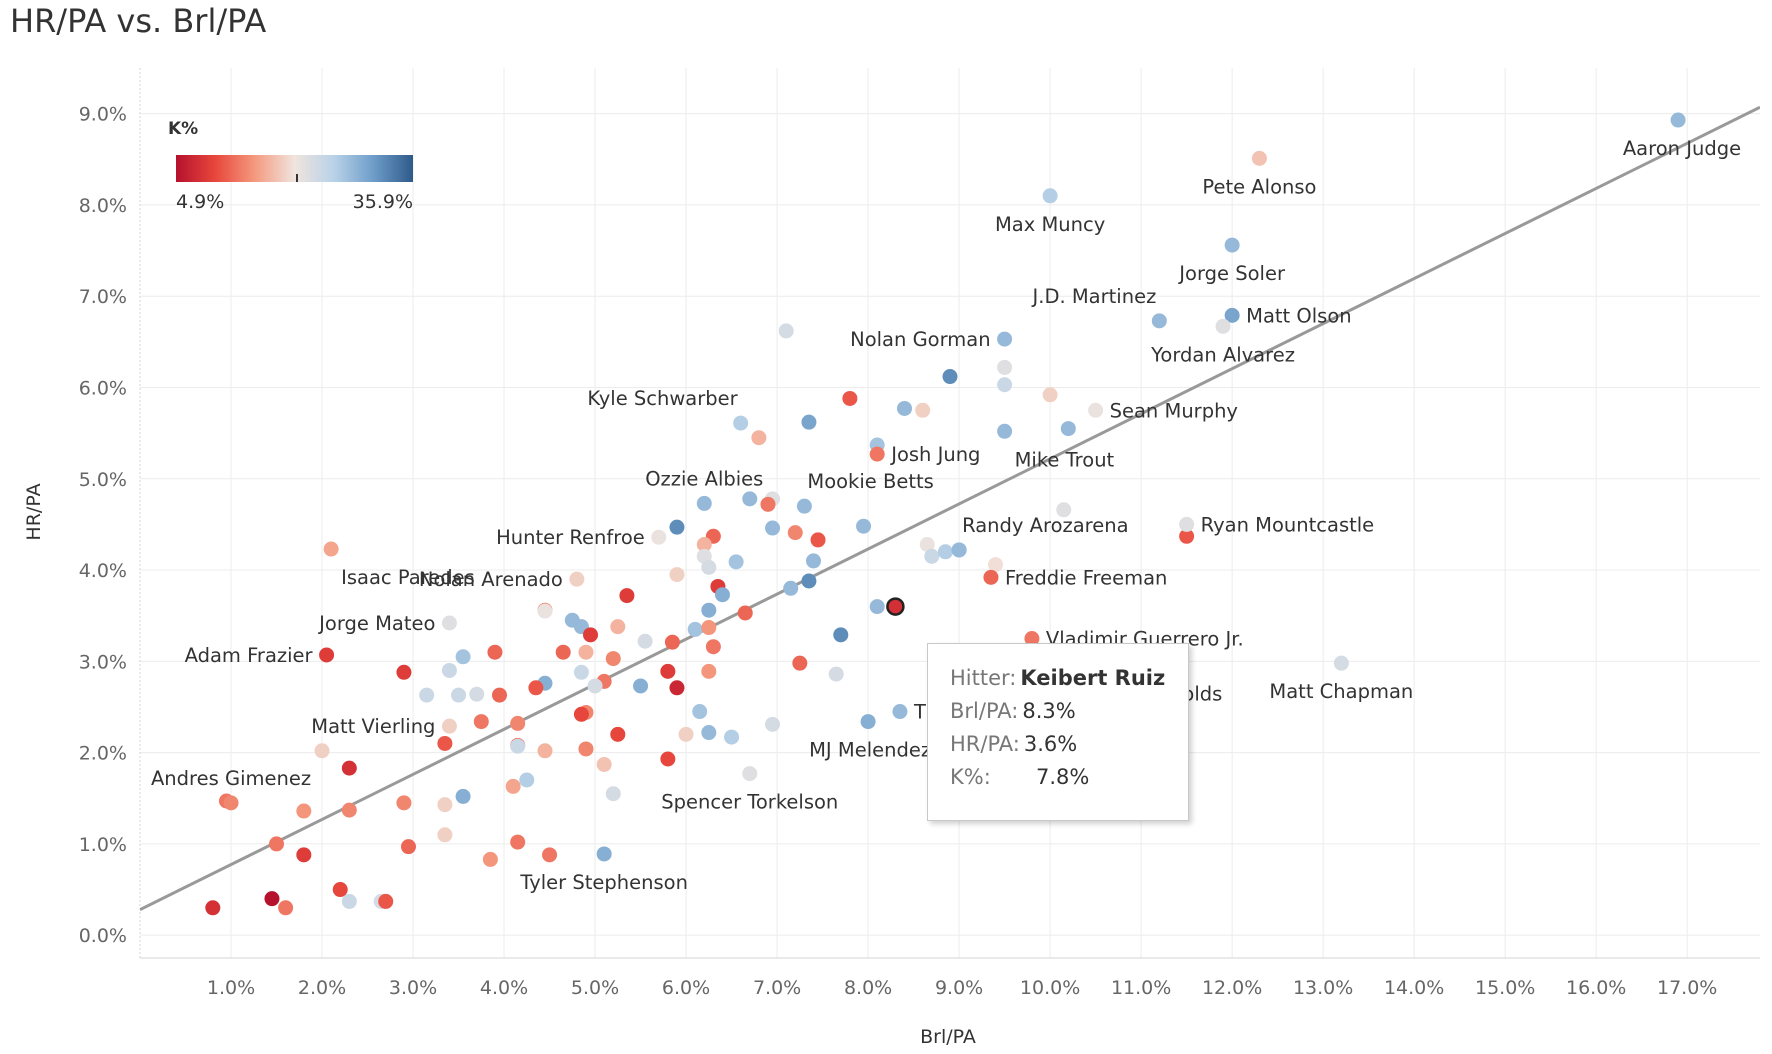 The image size is (1772, 1054). I want to click on highlighted-point, so click(895, 606).